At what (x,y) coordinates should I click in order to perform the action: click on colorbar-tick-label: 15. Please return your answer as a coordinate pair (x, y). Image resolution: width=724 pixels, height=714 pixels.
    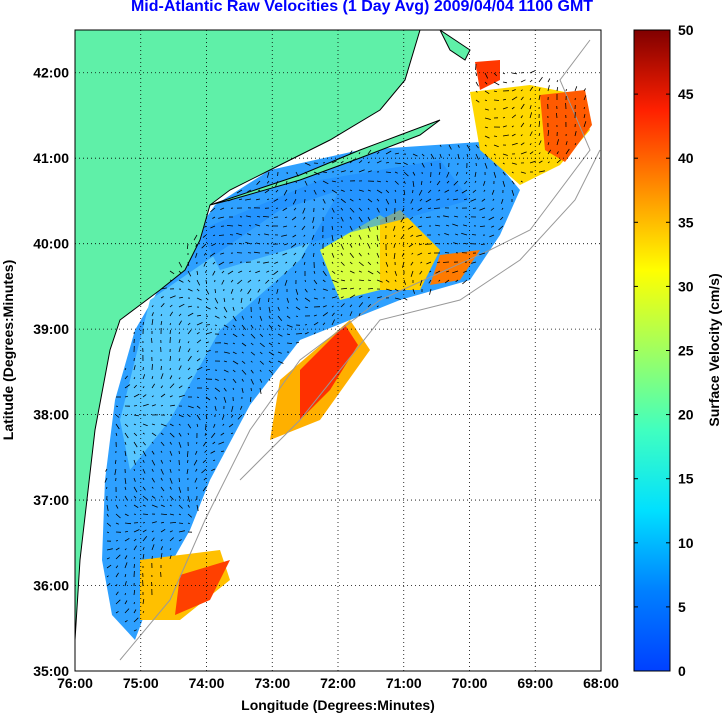
    Looking at the image, I should click on (686, 479).